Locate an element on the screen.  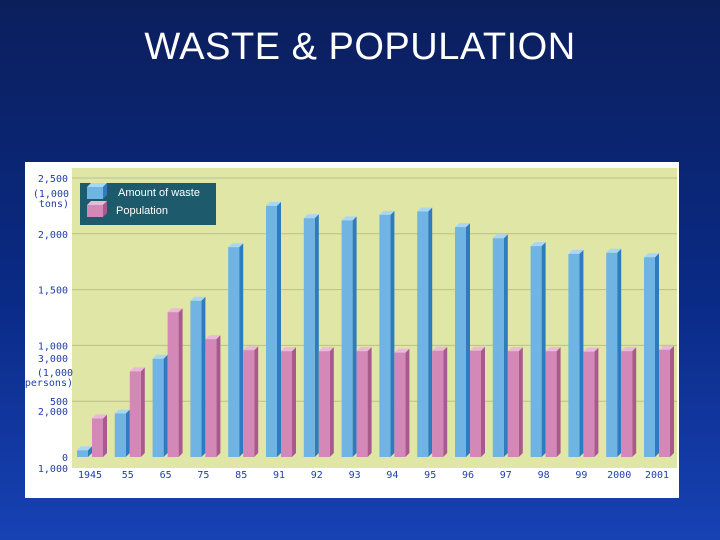
x-tick-label: 2000 is located at coordinates (619, 475).